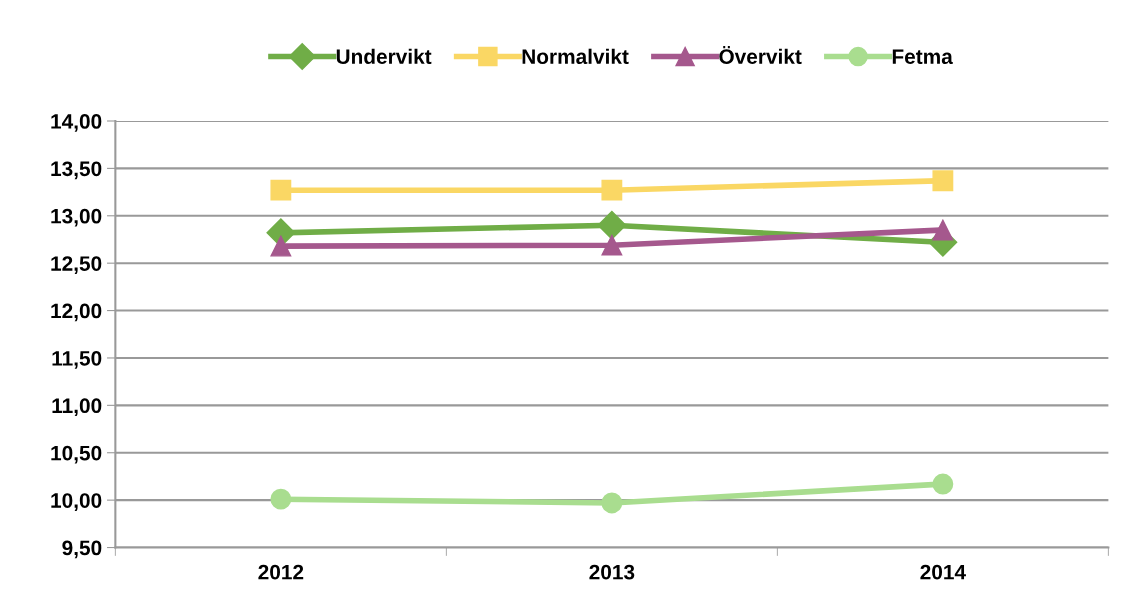 The height and width of the screenshot is (605, 1131). What do you see at coordinates (384, 56) in the screenshot?
I see `legend-label: Undervikt` at bounding box center [384, 56].